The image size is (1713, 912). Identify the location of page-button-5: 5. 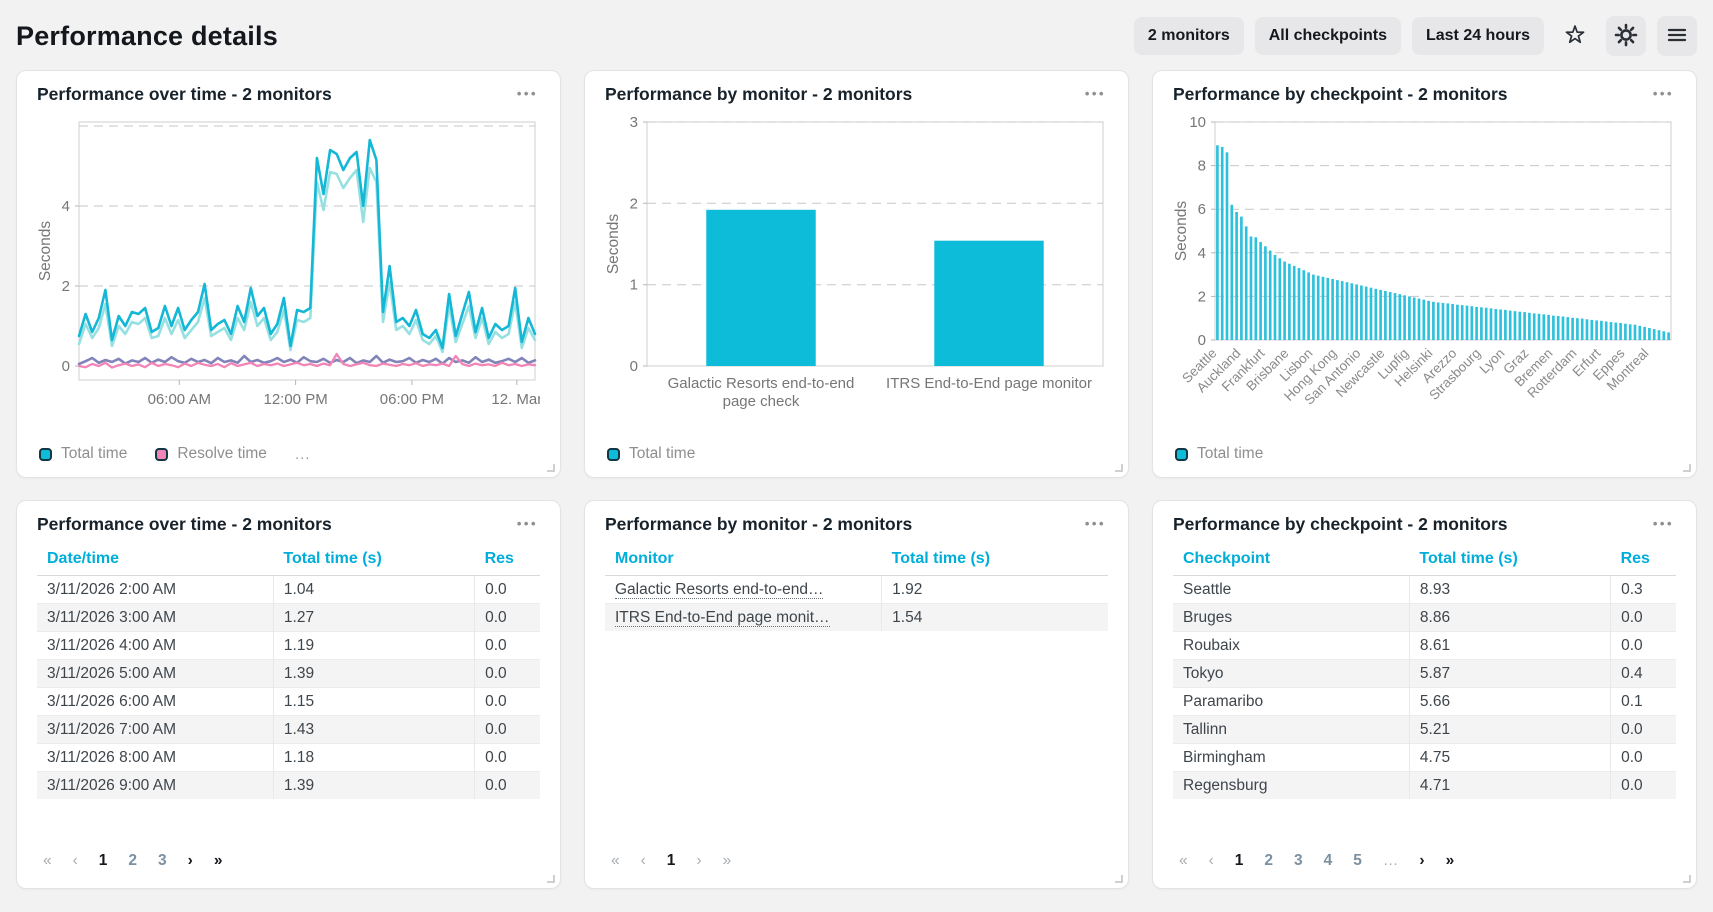
(1357, 860).